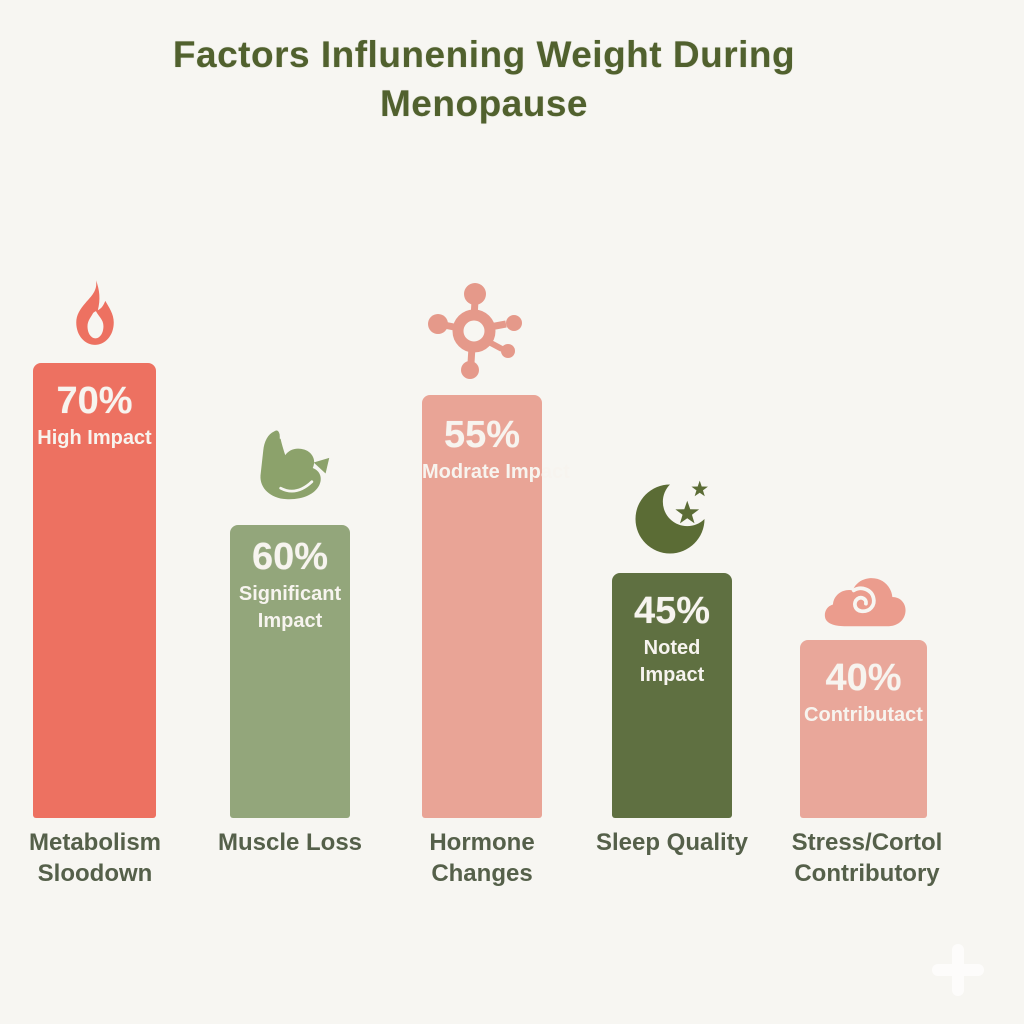 This screenshot has height=1024, width=1024. What do you see at coordinates (672, 611) in the screenshot?
I see `bar-value: 45%` at bounding box center [672, 611].